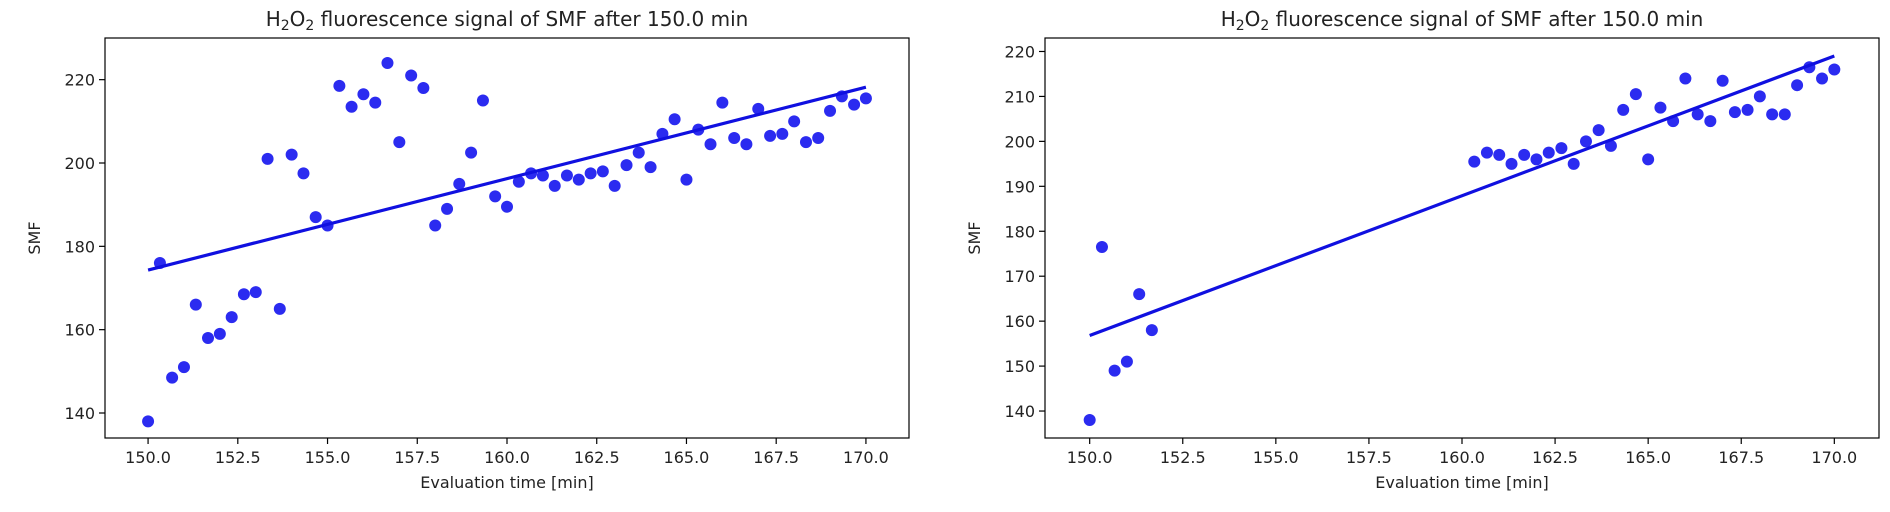  Describe the element at coordinates (1019, 186) in the screenshot. I see `y-tick-label: 190` at that location.